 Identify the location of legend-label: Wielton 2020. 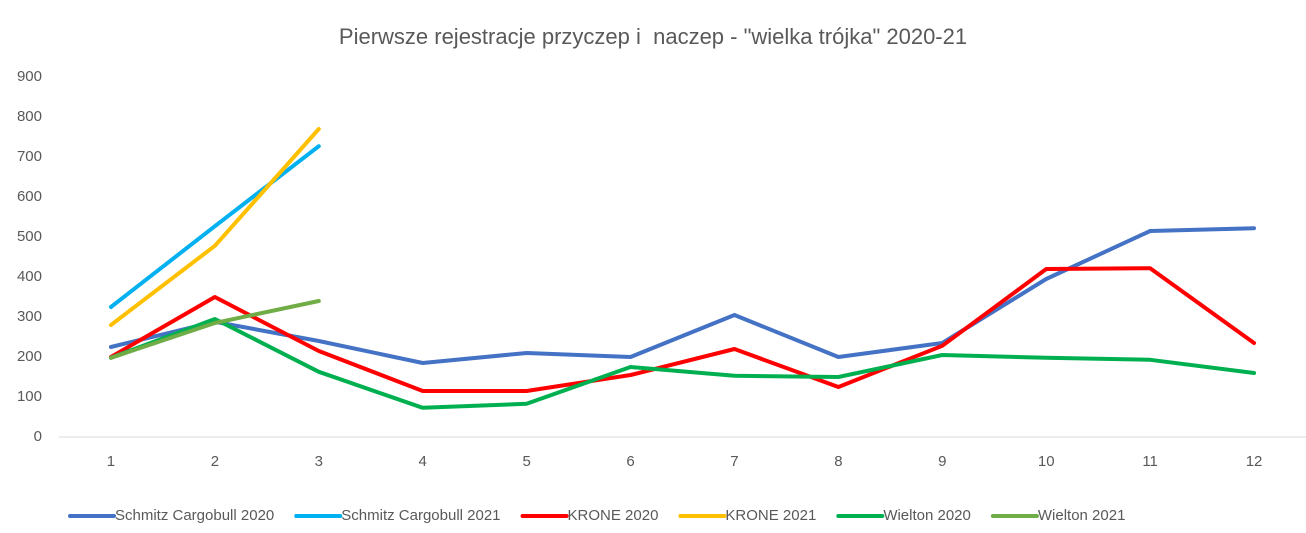
(927, 515).